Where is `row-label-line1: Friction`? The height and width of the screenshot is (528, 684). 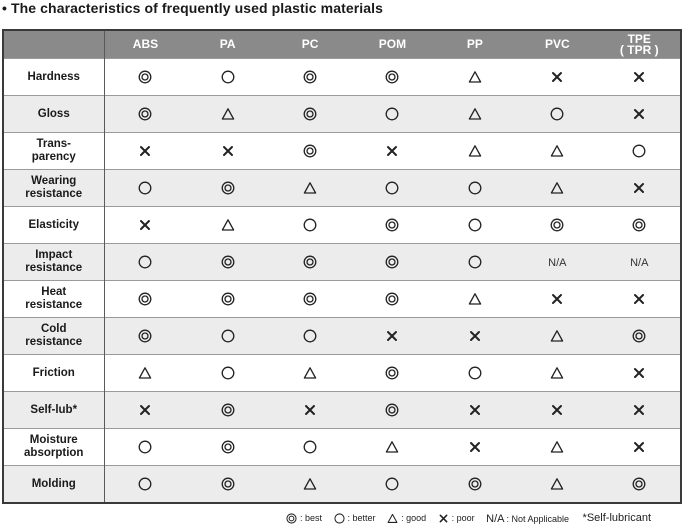
row-label-line1: Friction is located at coordinates (53, 372).